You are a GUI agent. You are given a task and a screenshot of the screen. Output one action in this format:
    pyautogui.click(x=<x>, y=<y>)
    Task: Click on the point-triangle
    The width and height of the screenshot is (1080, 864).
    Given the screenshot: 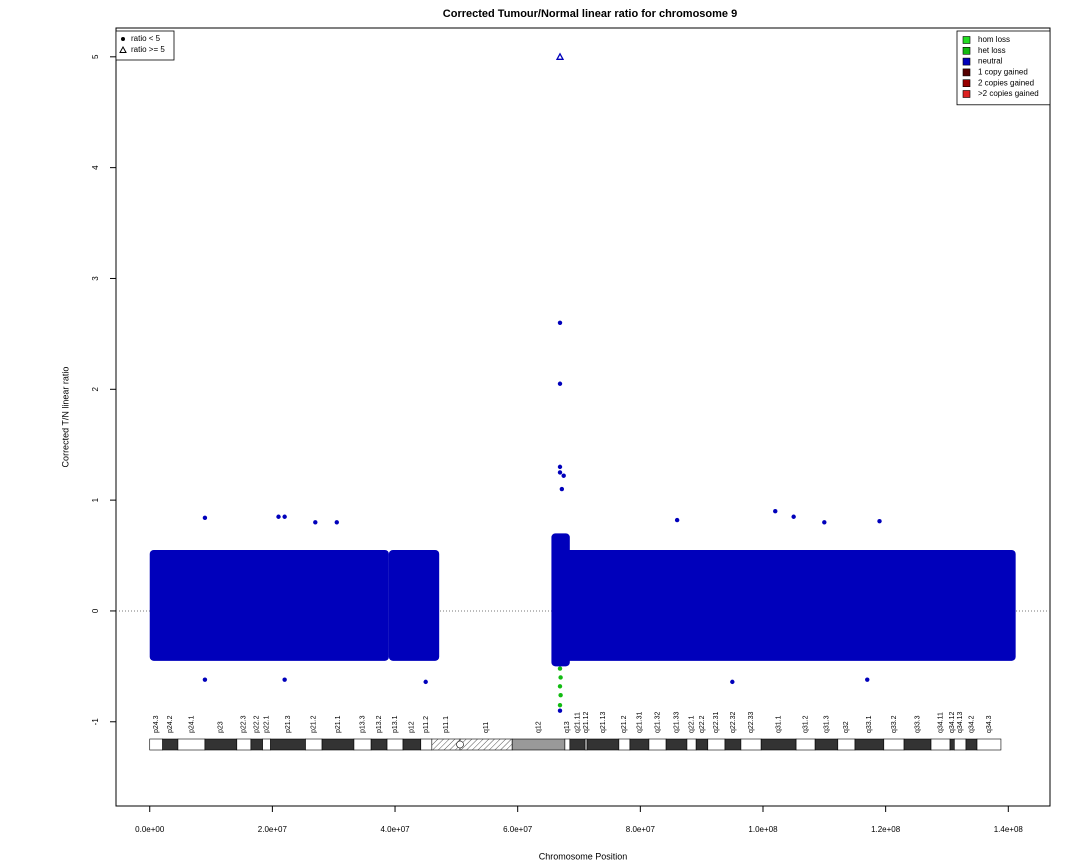 What is the action you would take?
    pyautogui.click(x=560, y=56)
    